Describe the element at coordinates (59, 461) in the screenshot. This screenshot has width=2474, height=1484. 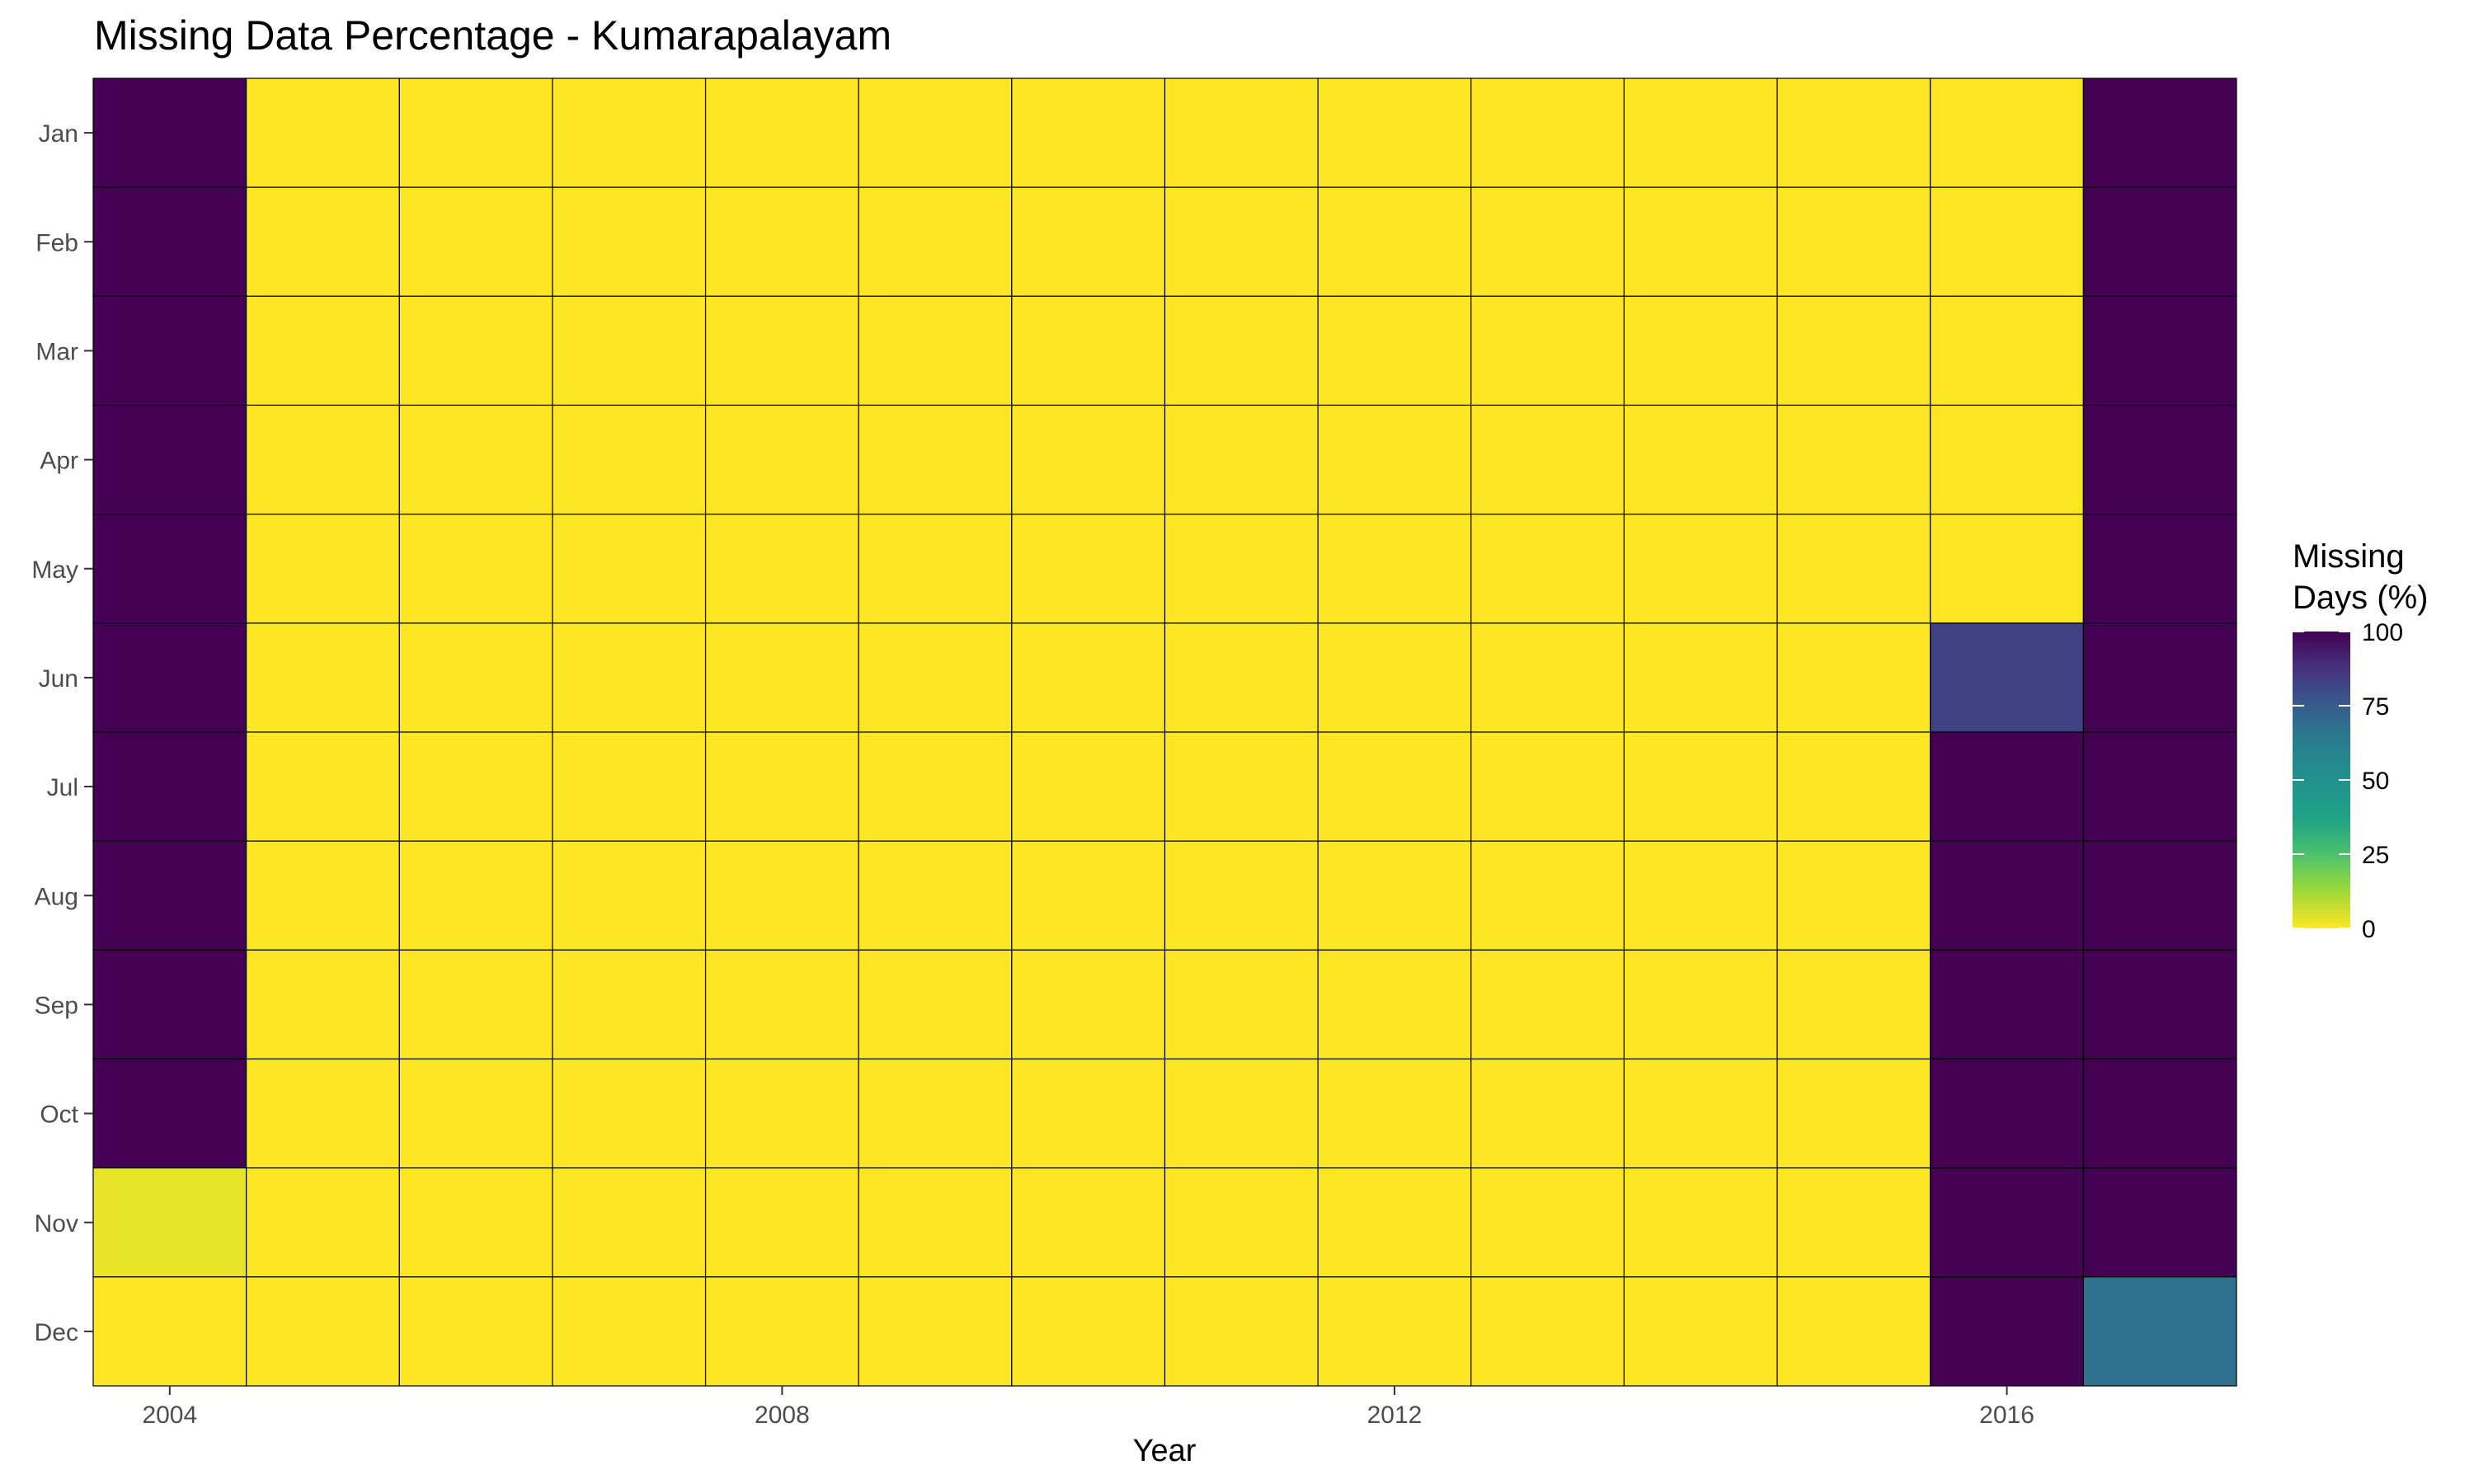
I see `y-tick-label-apr: Apr` at that location.